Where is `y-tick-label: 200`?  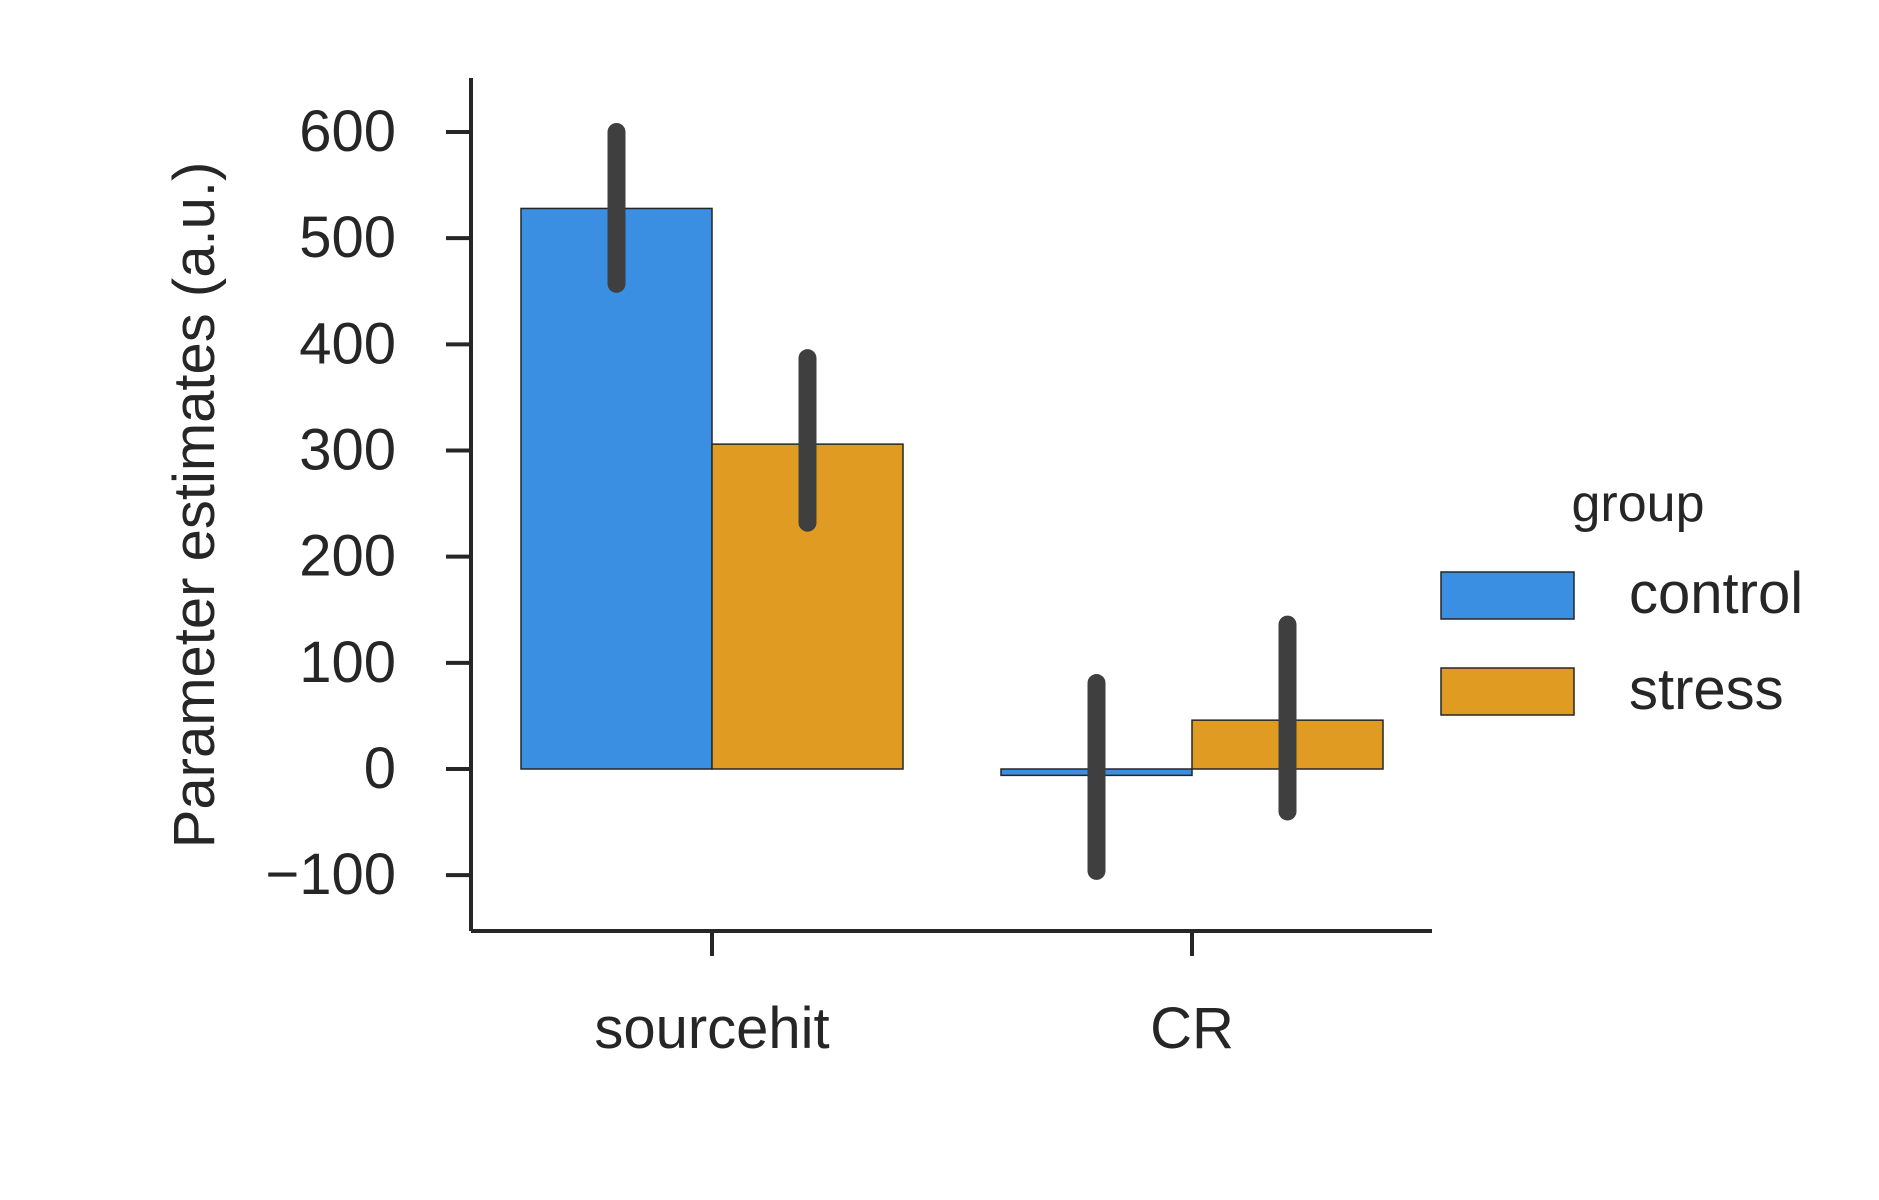 y-tick-label: 200 is located at coordinates (347, 556).